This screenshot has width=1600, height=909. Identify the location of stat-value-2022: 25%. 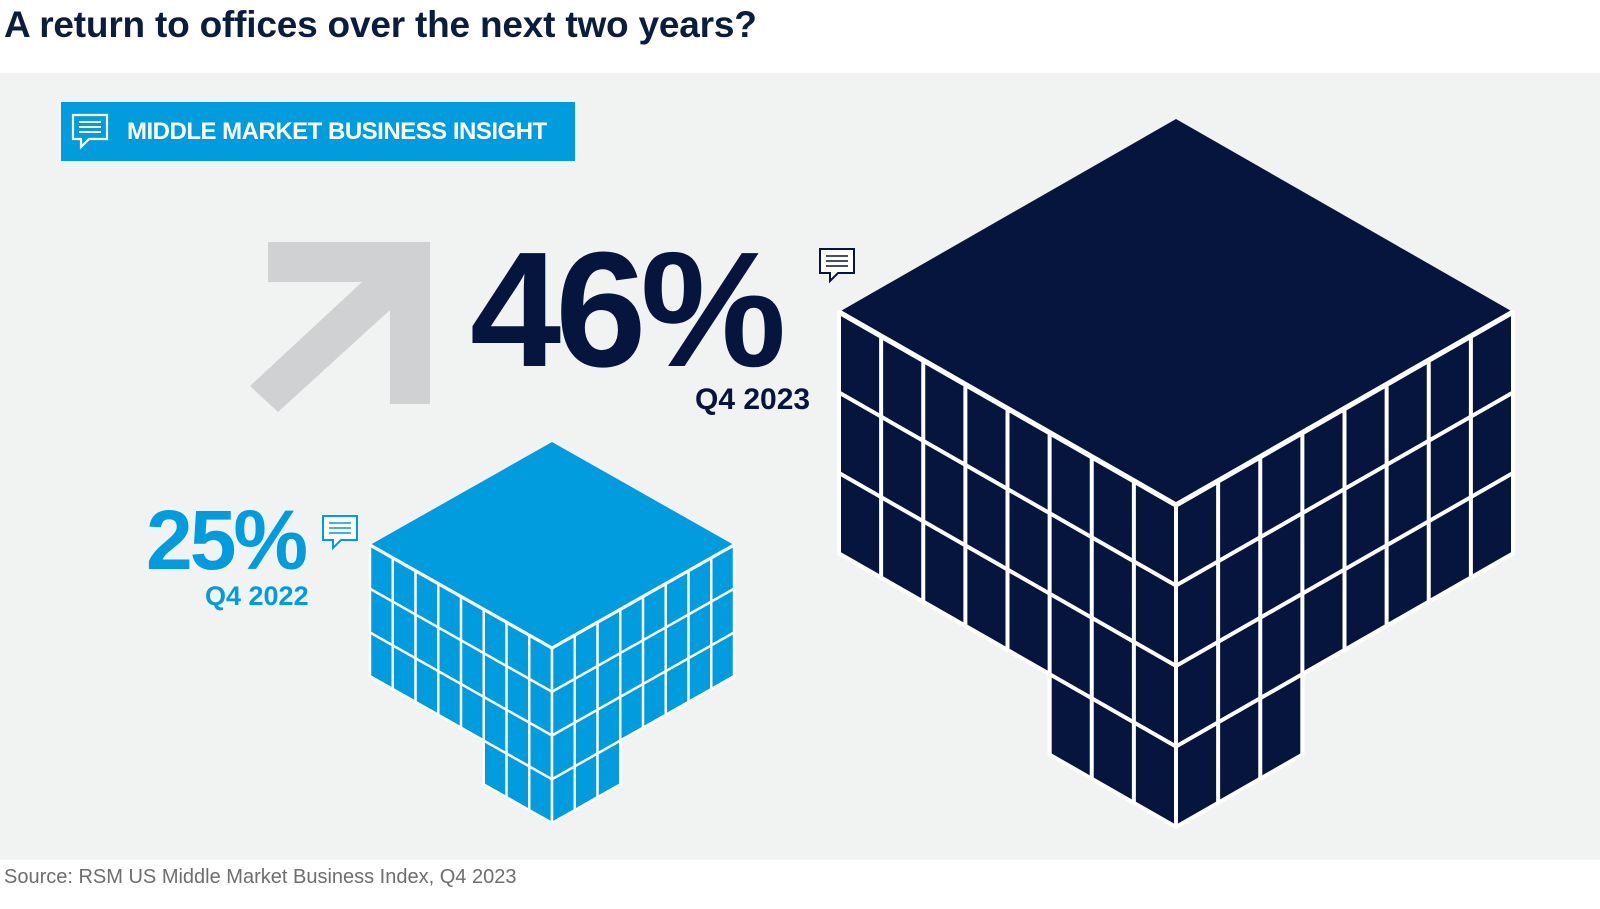
(227, 540).